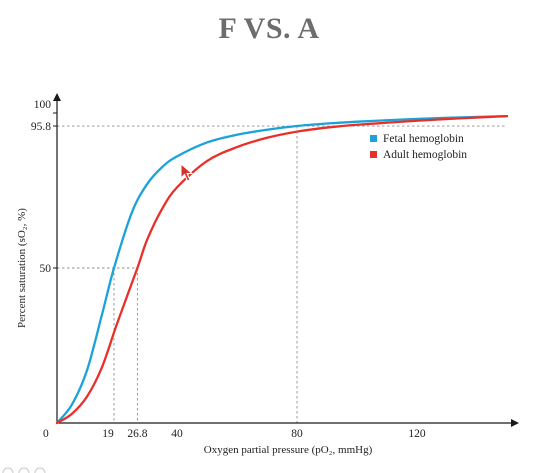 The image size is (538, 473). Describe the element at coordinates (417, 434) in the screenshot. I see `x-tick-label: 120` at that location.